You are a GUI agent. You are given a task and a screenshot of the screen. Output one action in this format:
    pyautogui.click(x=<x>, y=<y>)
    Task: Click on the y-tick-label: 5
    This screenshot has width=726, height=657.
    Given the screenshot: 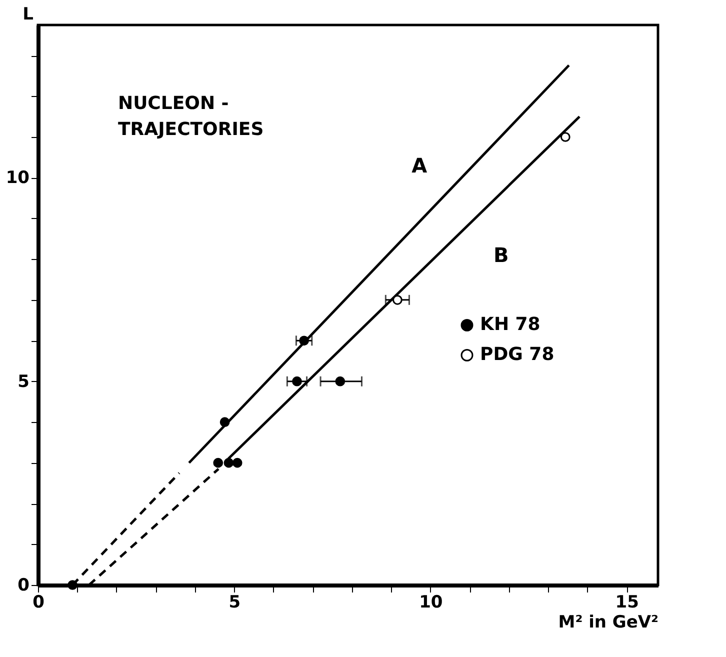 What is the action you would take?
    pyautogui.click(x=24, y=382)
    